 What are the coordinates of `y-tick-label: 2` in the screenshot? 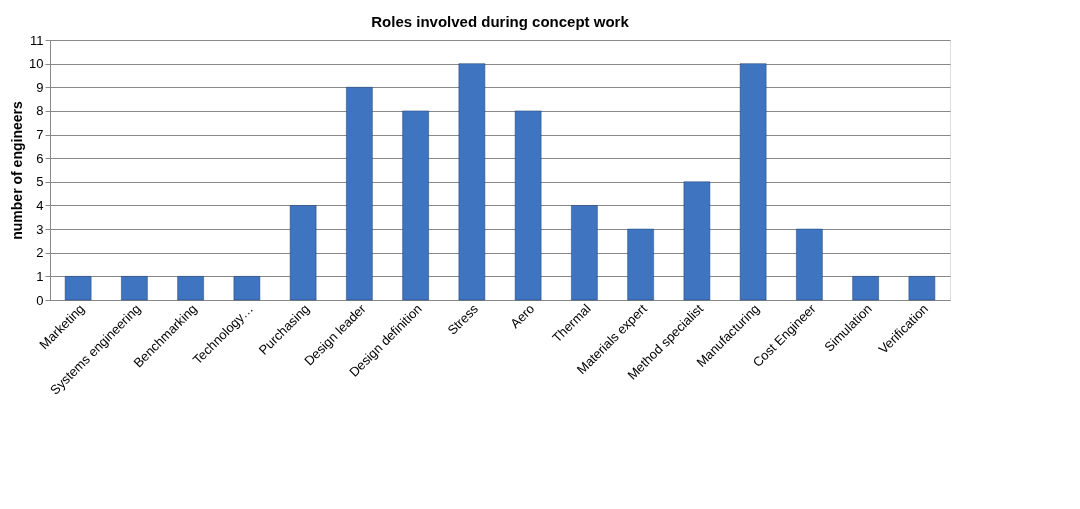 It's located at (40, 253).